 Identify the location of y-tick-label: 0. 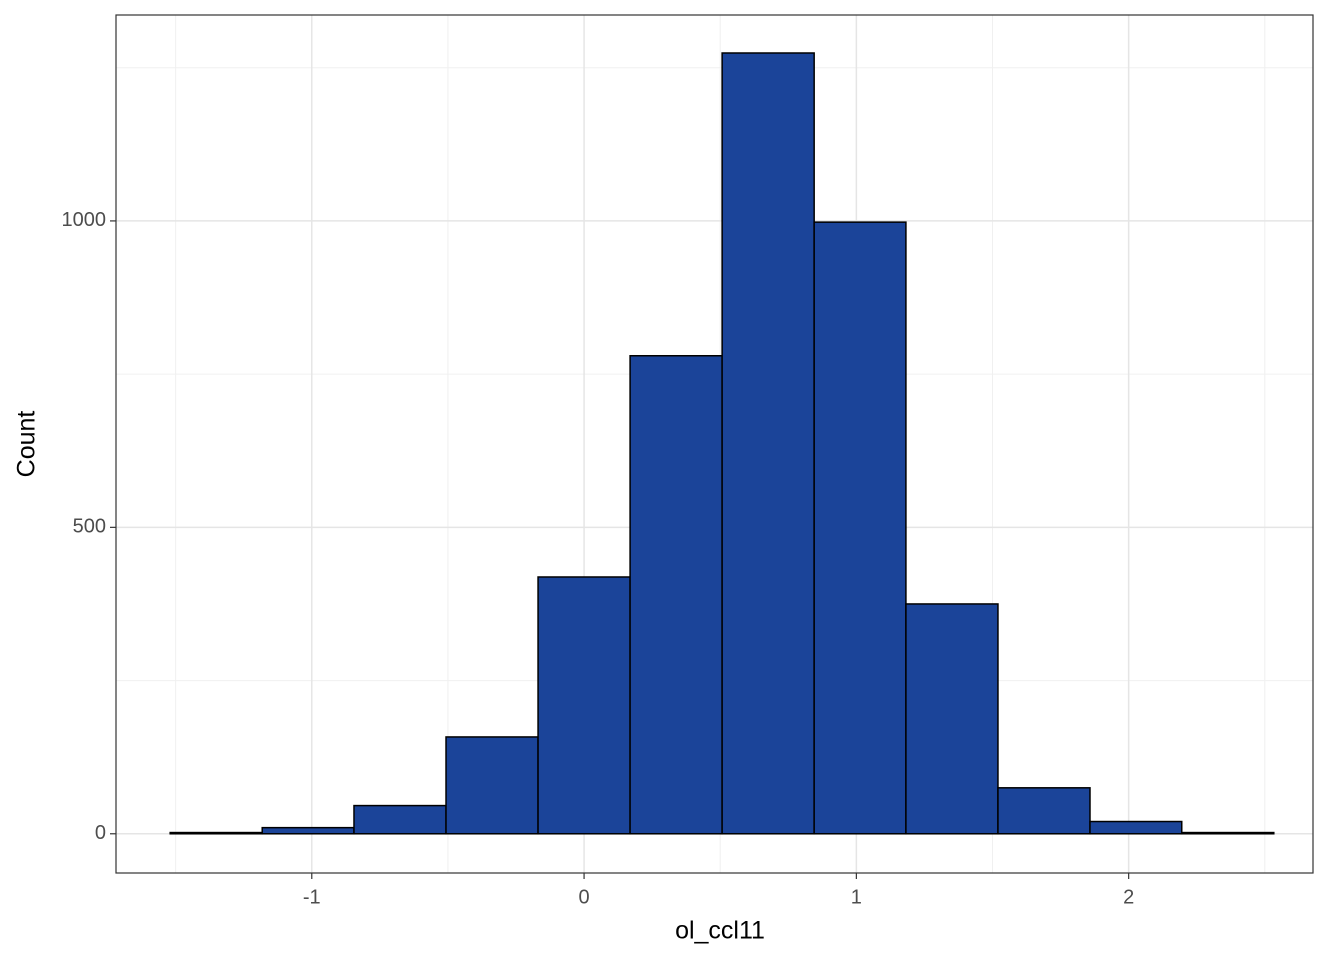
(100, 833).